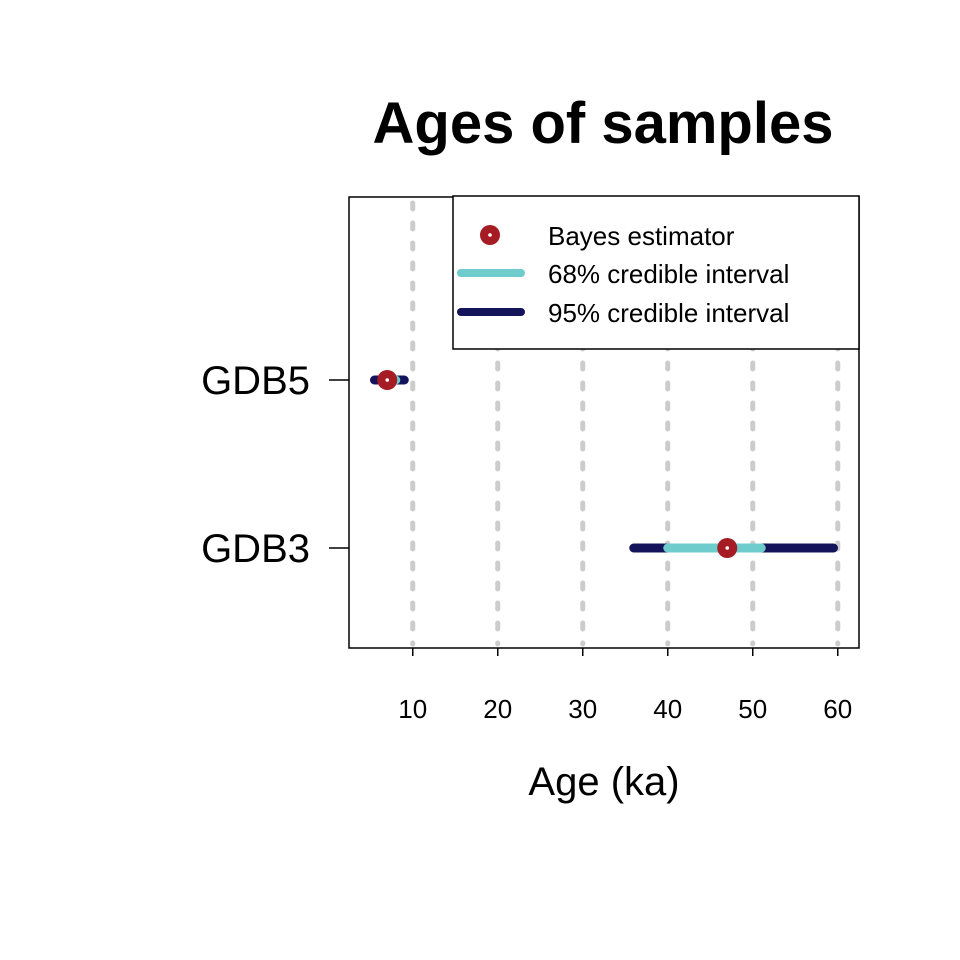  Describe the element at coordinates (667, 709) in the screenshot. I see `x-tick-label-40: 40` at that location.